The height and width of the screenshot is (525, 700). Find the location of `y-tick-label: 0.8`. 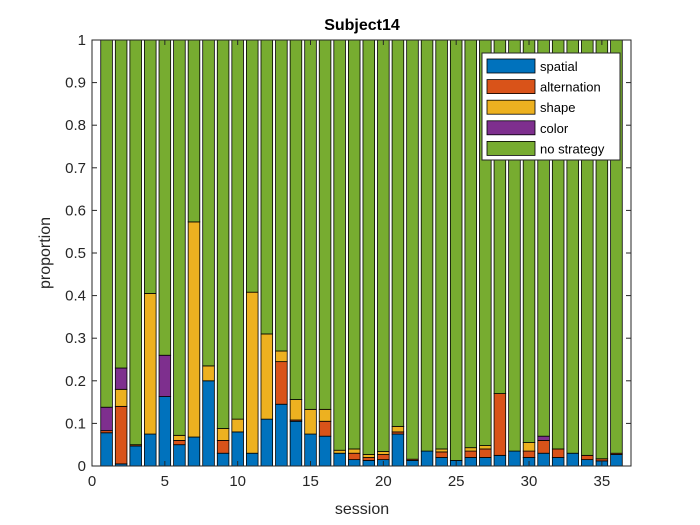

y-tick-label: 0.8 is located at coordinates (75, 125).